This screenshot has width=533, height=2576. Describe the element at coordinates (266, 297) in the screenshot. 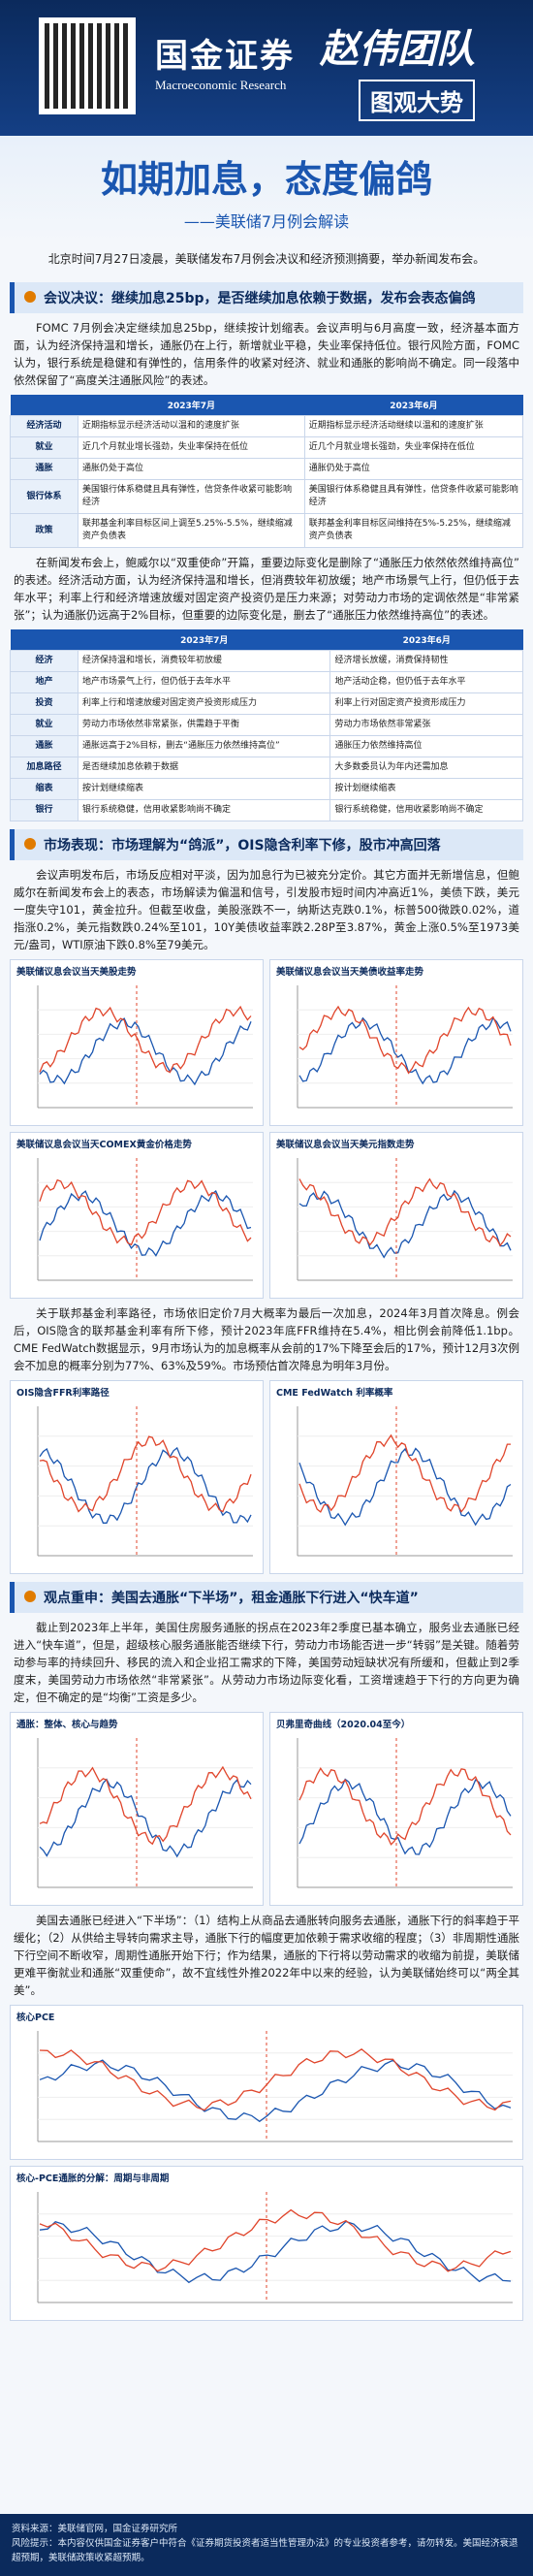

I see `section-heading: 会议决议：继续加息25bp，是否继续加息依赖于数据，发布会表态偏鸽` at that location.